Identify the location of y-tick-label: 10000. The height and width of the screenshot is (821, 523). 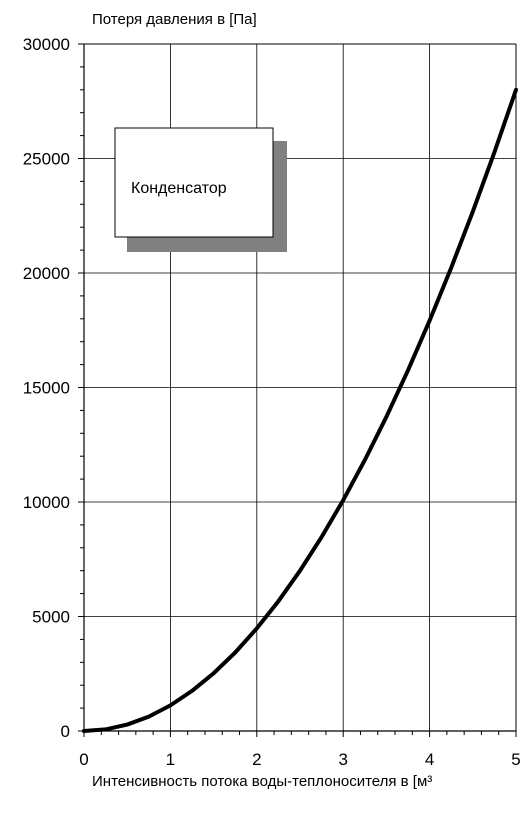
(46, 502).